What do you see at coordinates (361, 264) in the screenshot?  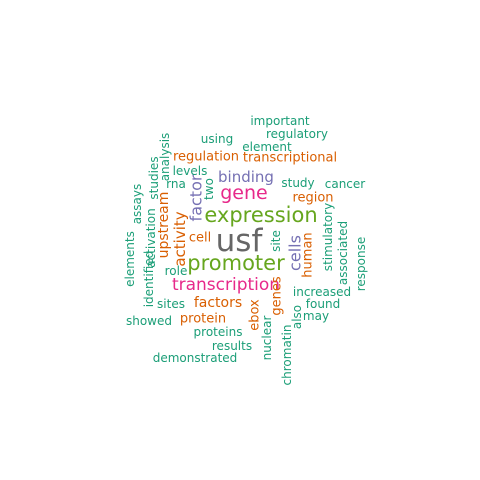 I see `word-response: response` at bounding box center [361, 264].